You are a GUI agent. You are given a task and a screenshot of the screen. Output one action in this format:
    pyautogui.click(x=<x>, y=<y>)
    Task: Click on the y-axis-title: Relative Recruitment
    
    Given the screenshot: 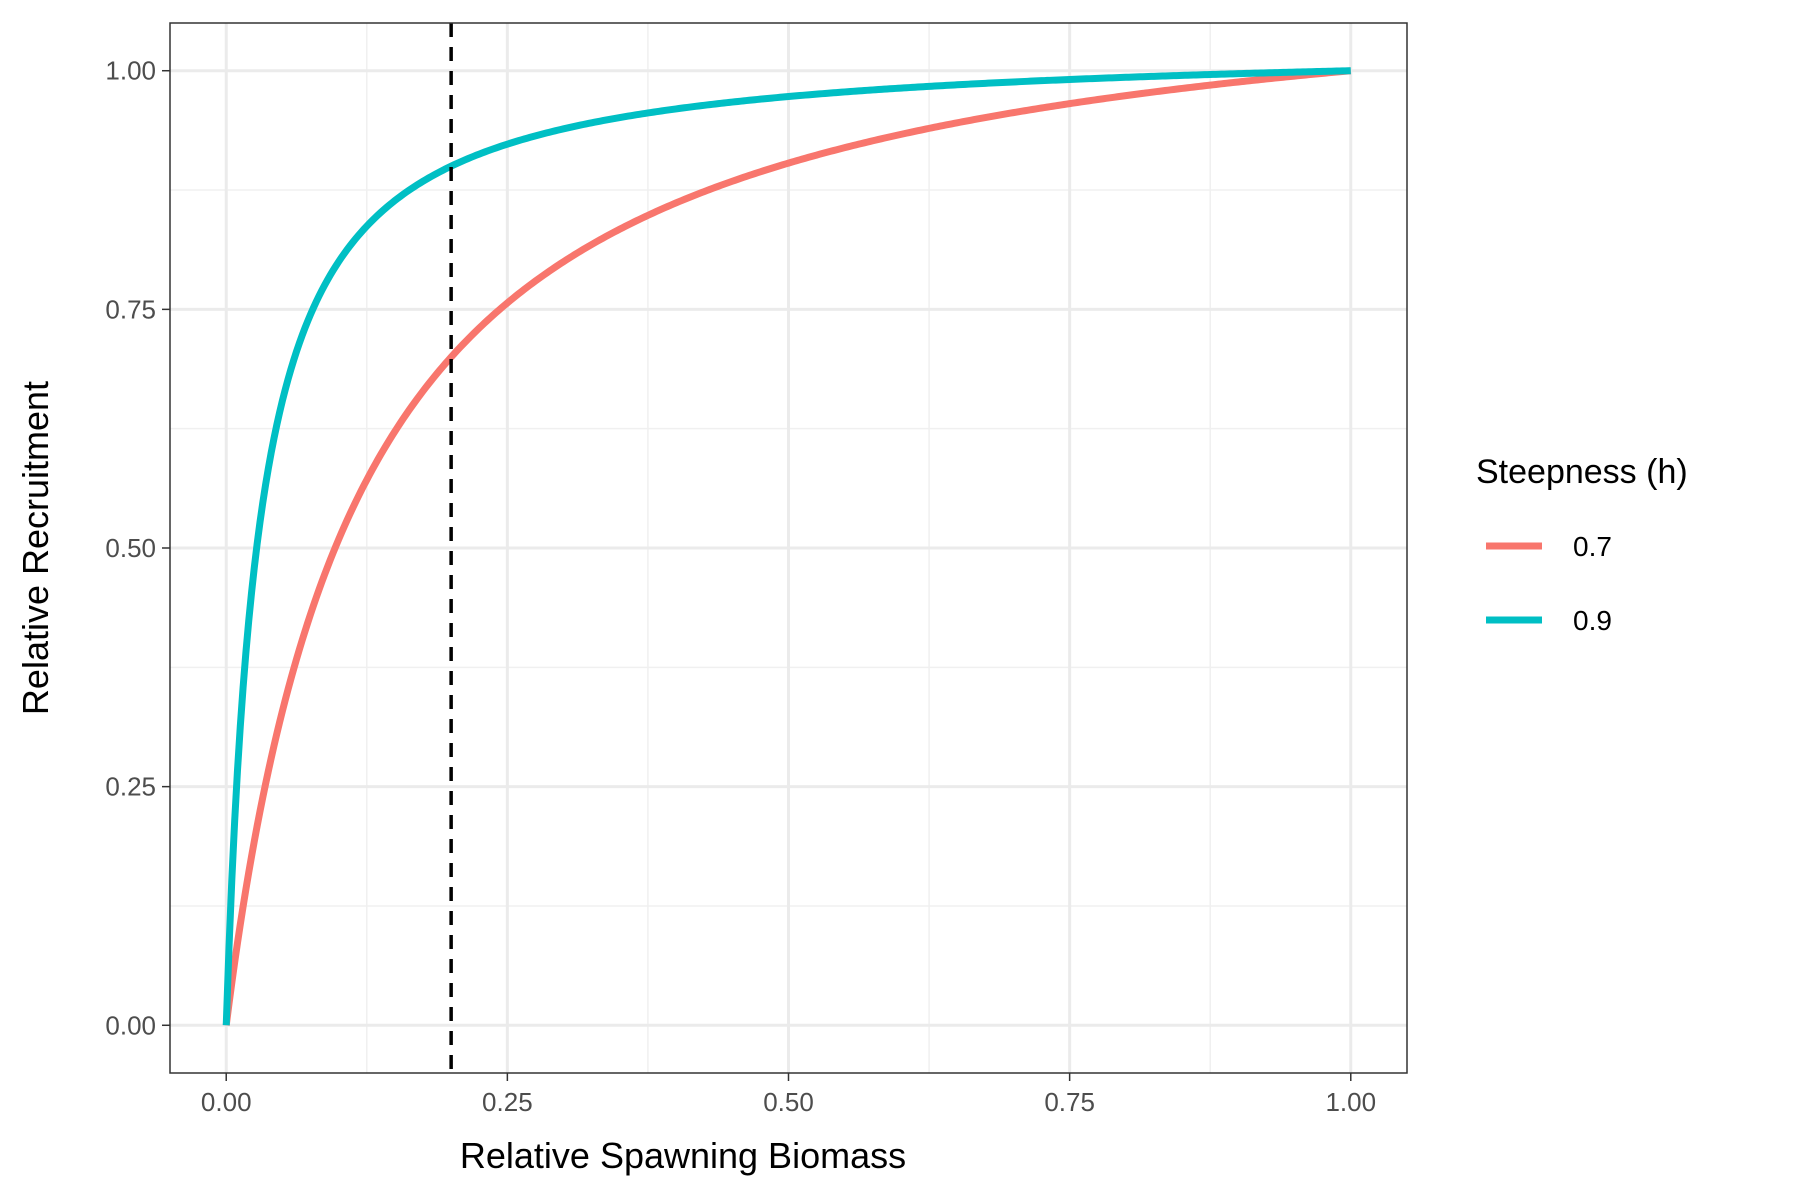 What is the action you would take?
    pyautogui.click(x=35, y=548)
    